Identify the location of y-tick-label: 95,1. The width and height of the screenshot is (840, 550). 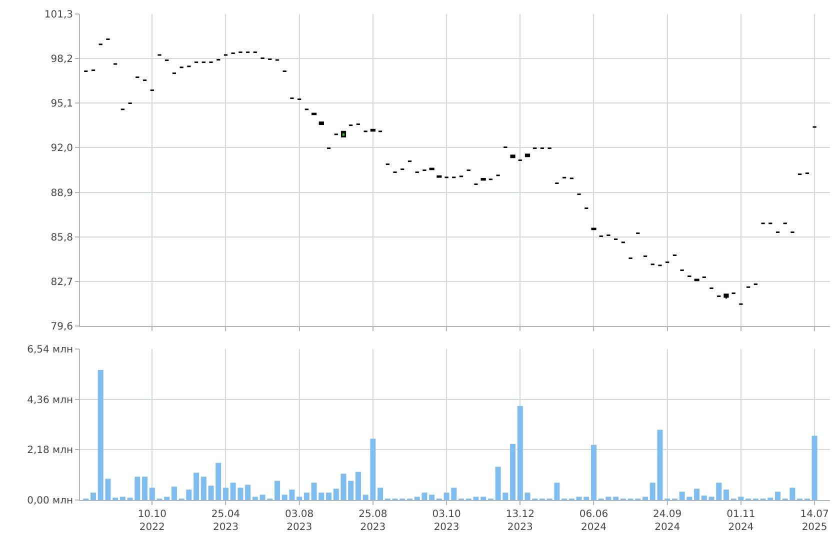
(61, 104).